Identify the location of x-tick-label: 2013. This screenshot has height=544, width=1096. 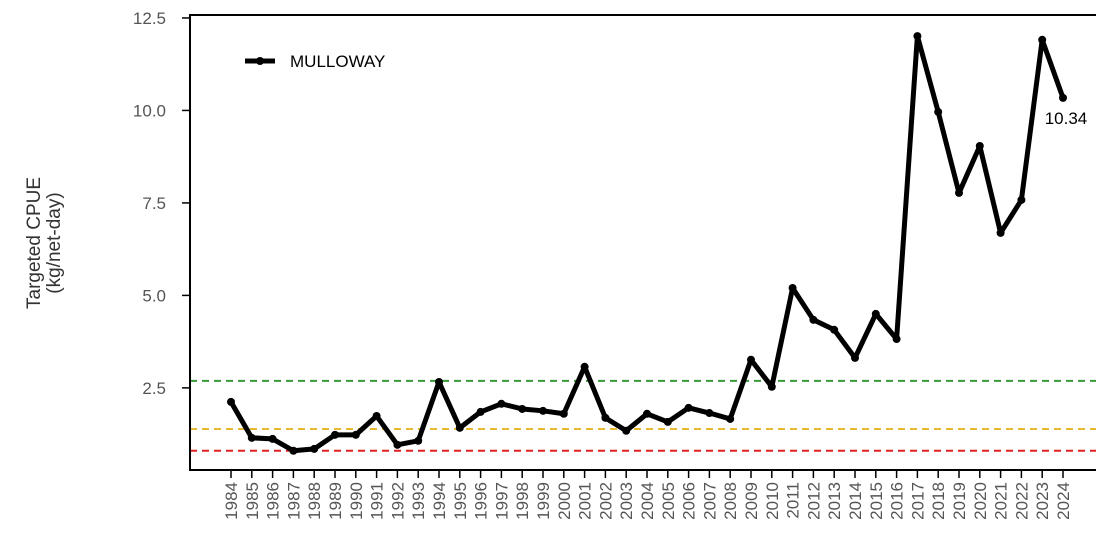
(834, 501).